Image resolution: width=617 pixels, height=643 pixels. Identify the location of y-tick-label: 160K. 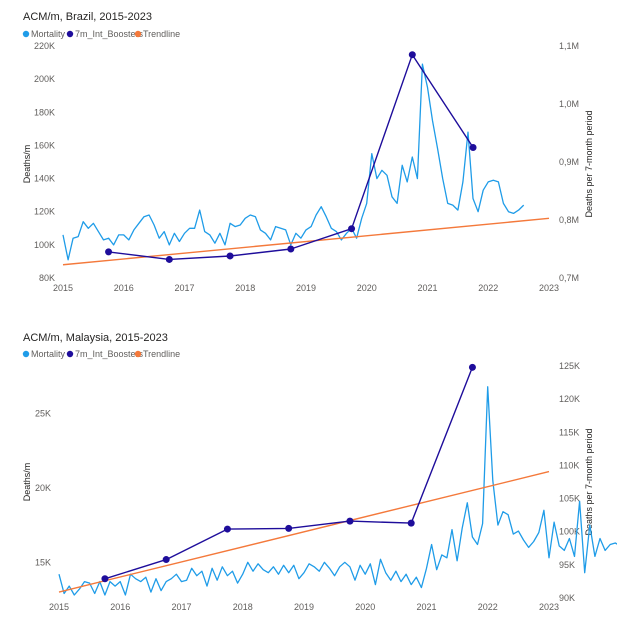
(44, 145).